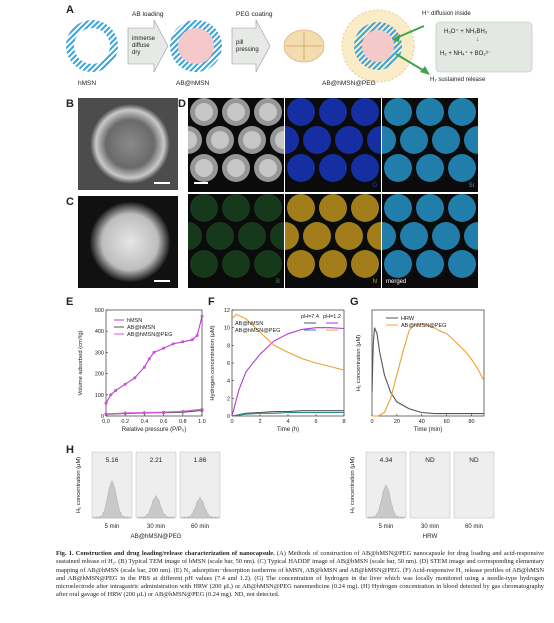 The image size is (554, 623). What do you see at coordinates (145, 422) in the screenshot?
I see `x-tick-label: 0.4` at bounding box center [145, 422].